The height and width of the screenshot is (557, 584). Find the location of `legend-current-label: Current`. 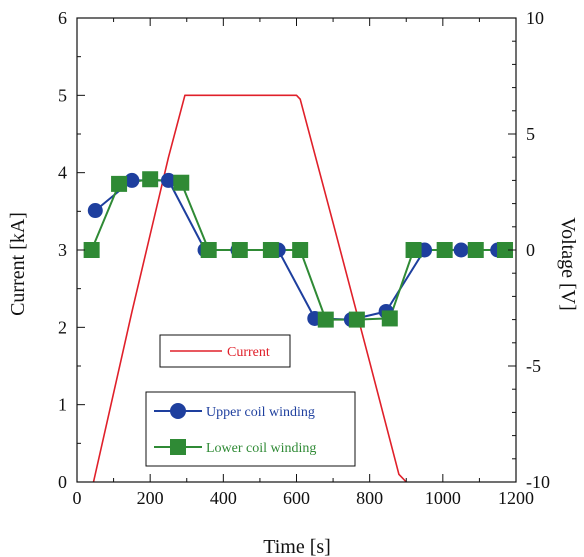

legend-current-label: Current is located at coordinates (248, 352).